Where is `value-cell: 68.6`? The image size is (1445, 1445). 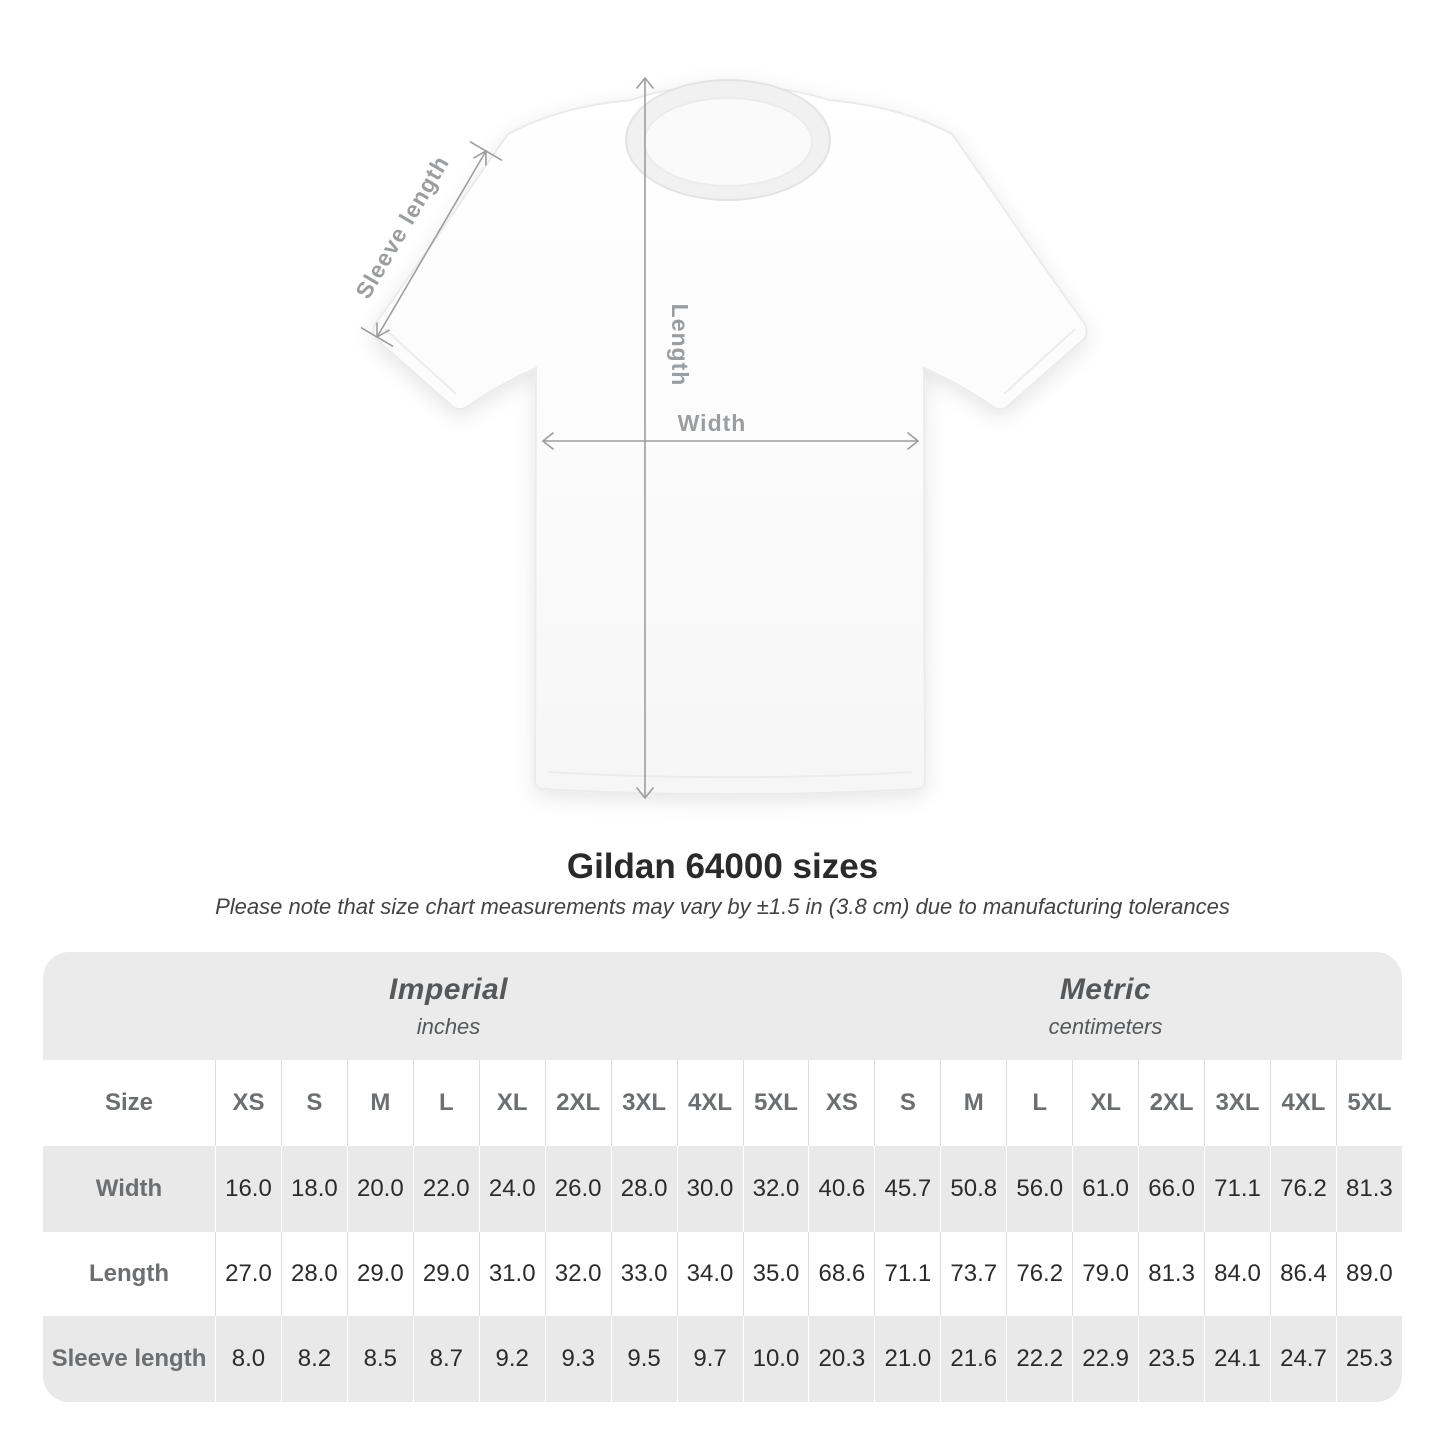
value-cell: 68.6 is located at coordinates (841, 1274).